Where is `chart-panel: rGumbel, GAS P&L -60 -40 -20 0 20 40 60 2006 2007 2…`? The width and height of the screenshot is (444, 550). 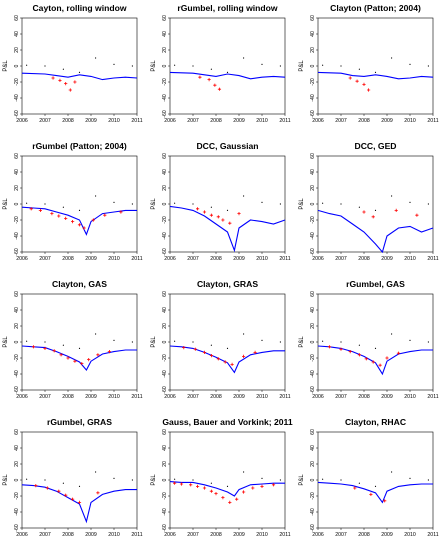 chart-panel: rGumbel, GAS P&L -60 -40 -20 0 20 40 60 2006 2007 2… is located at coordinates (369, 339).